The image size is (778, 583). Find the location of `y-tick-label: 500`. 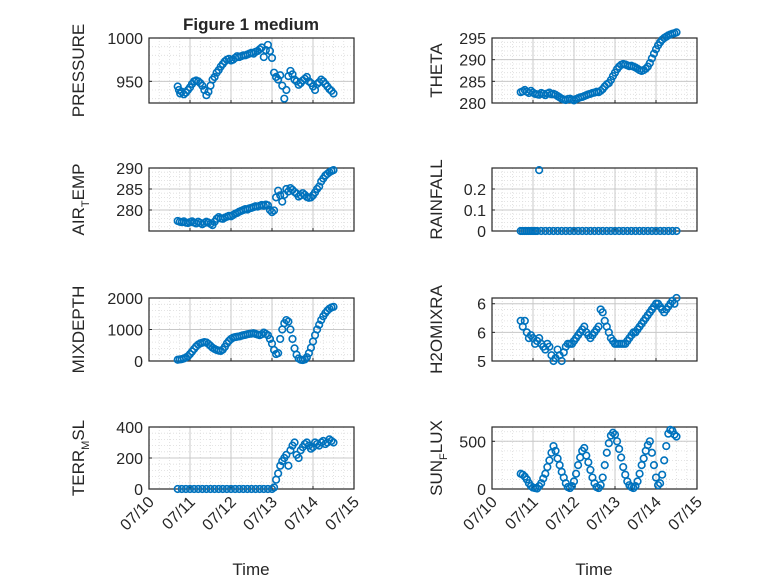

y-tick-label: 500 is located at coordinates (472, 442).